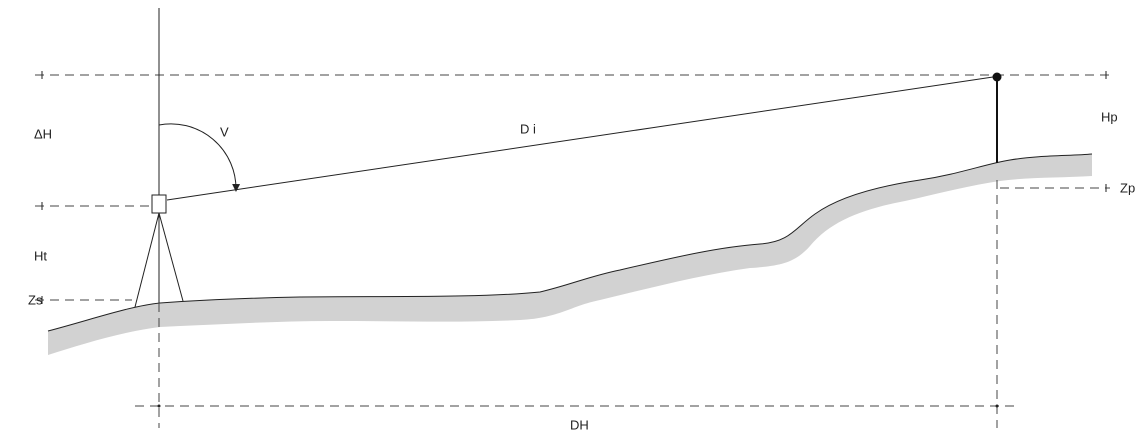  Describe the element at coordinates (159, 406) in the screenshot. I see `dh-start` at that location.